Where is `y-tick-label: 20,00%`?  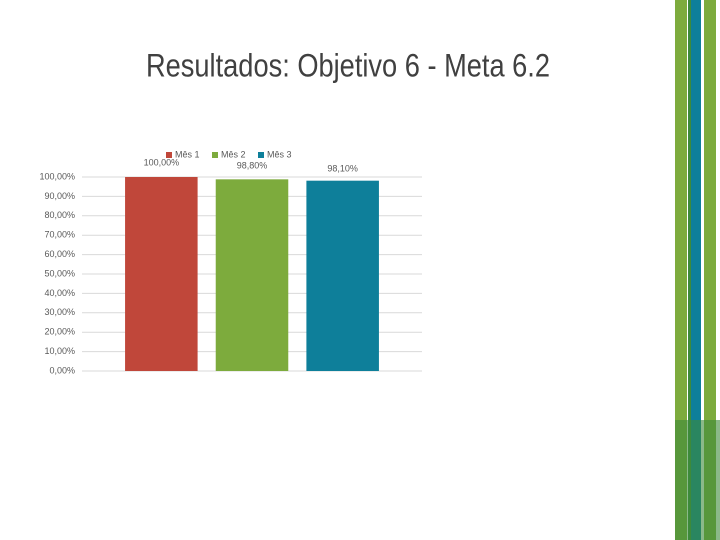
y-tick-label: 20,00% is located at coordinates (59, 332).